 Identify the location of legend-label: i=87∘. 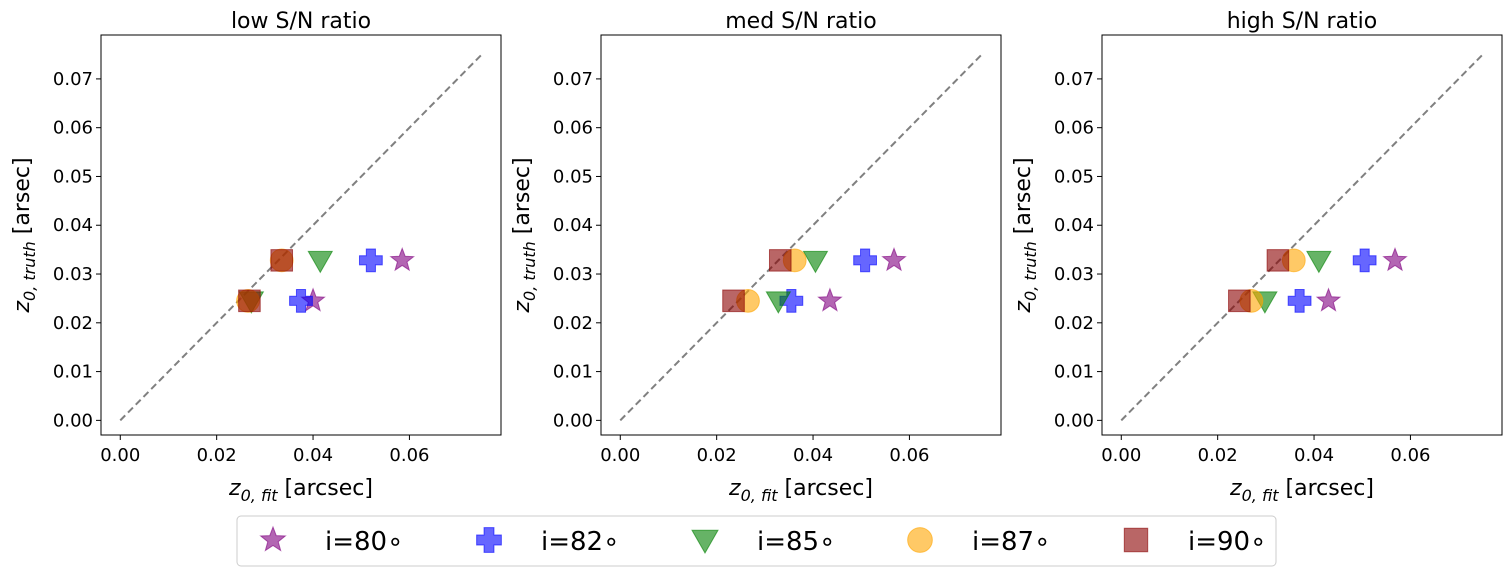
(1011, 542).